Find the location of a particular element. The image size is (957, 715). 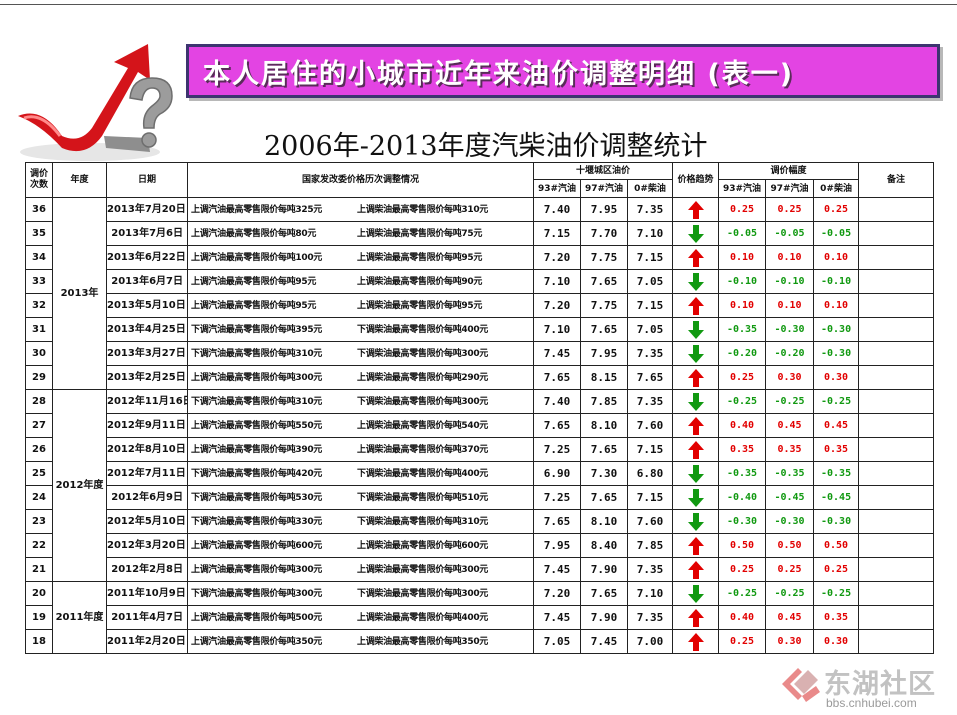

adjust-count-cell: 27 is located at coordinates (39, 425).